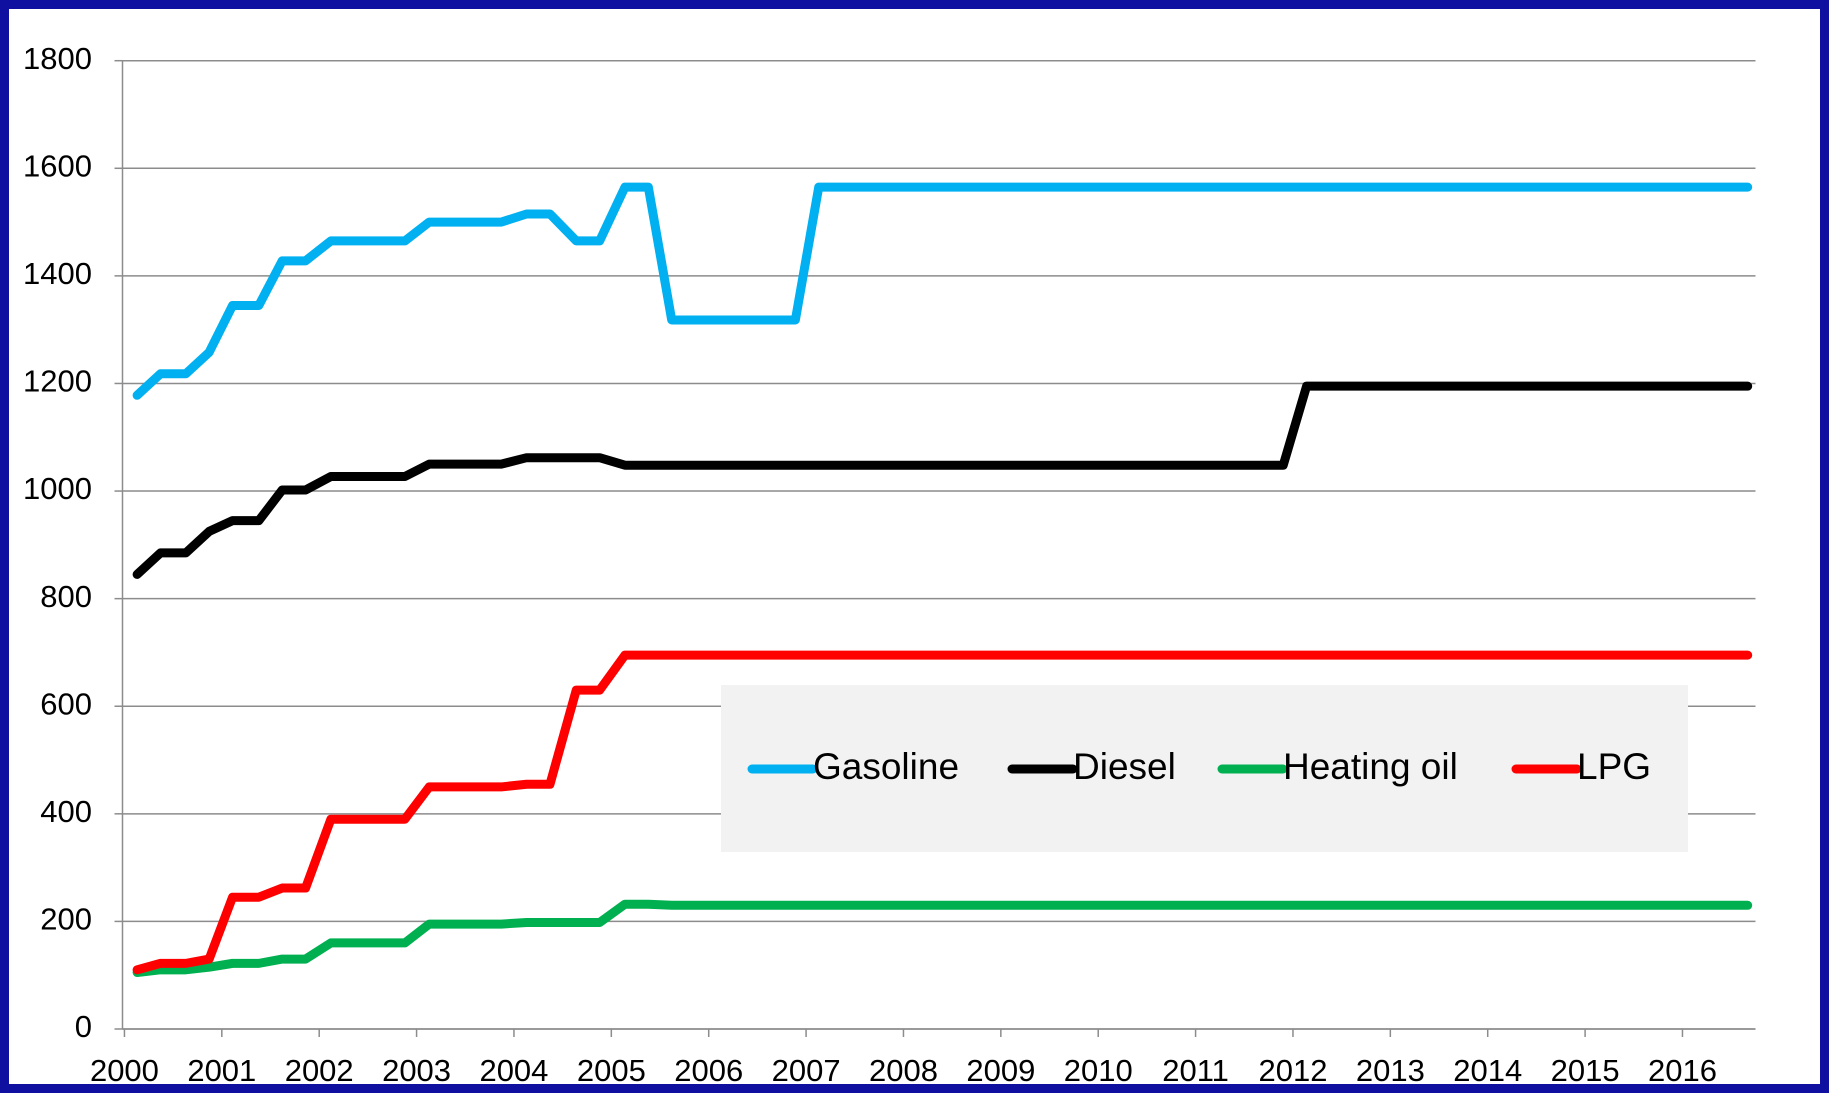  What do you see at coordinates (66, 703) in the screenshot?
I see `y-tick-label: 600` at bounding box center [66, 703].